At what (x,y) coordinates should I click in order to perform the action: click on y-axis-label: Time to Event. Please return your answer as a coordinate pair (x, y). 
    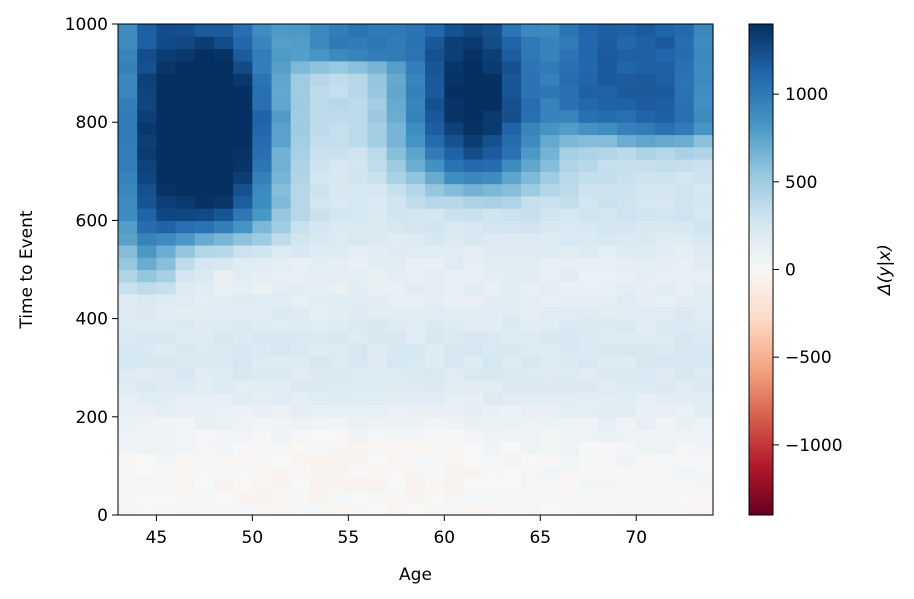
    Looking at the image, I should click on (27, 270).